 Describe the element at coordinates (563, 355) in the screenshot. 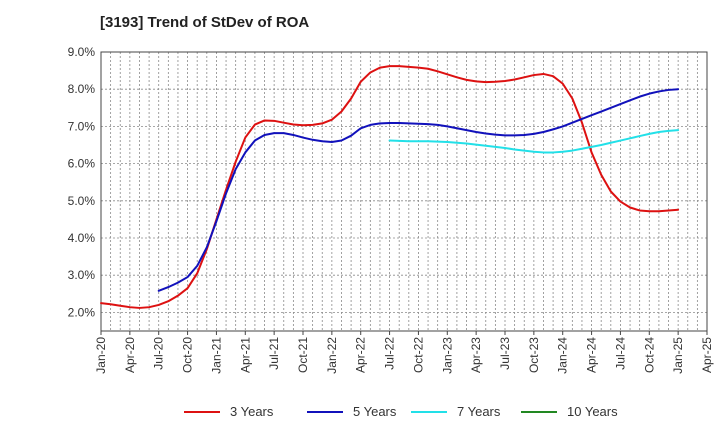

I see `x-tick-label: Jan-24` at that location.